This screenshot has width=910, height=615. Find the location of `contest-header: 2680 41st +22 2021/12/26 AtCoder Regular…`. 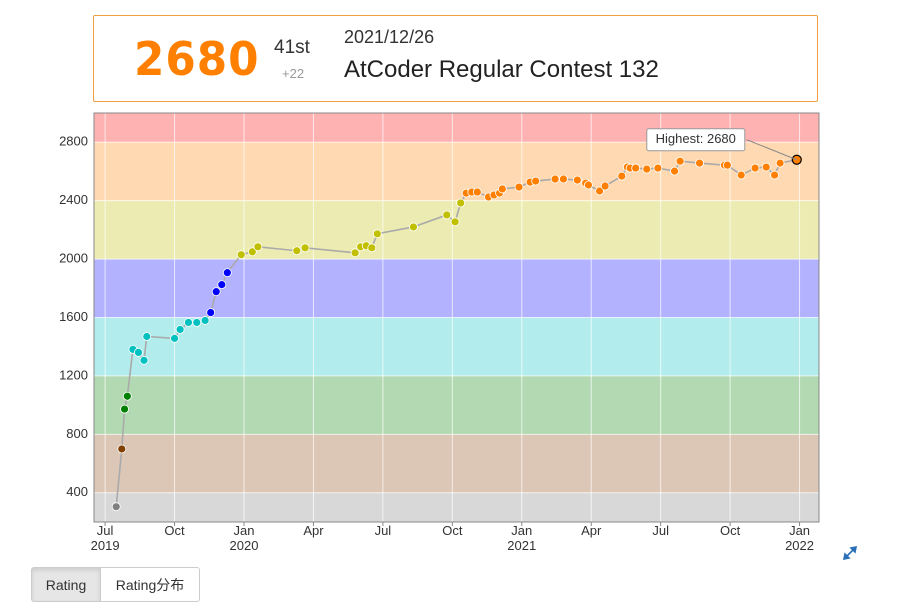

contest-header: 2680 41st +22 2021/12/26 AtCoder Regular… is located at coordinates (455, 58).